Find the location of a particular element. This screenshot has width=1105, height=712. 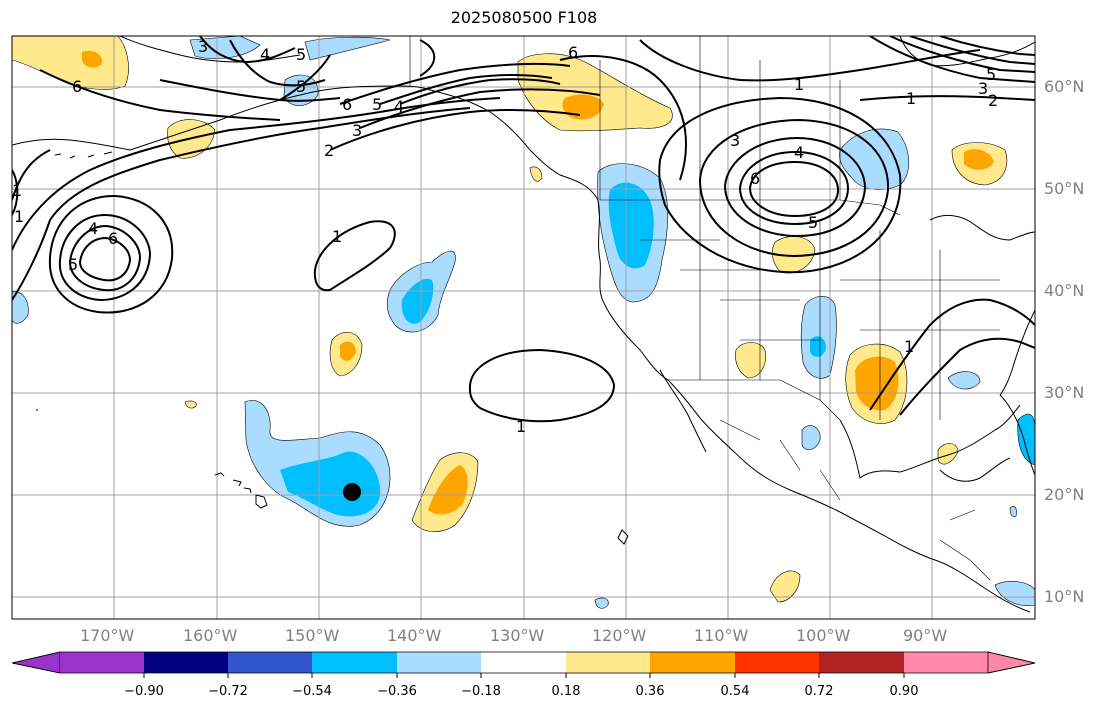

colorbar-tick-label: −0.54 is located at coordinates (312, 691).